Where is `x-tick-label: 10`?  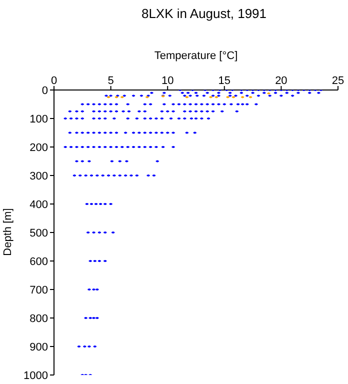 x-tick-label: 10 is located at coordinates (167, 81).